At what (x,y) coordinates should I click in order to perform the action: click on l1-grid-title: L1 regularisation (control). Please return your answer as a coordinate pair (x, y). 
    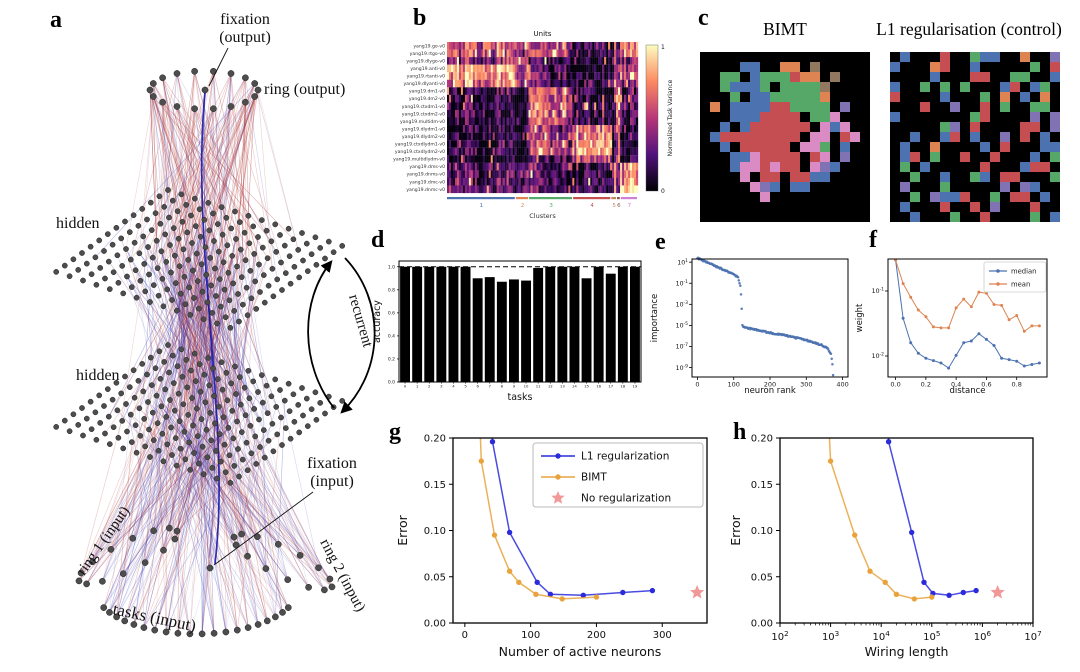
    Looking at the image, I should click on (969, 29).